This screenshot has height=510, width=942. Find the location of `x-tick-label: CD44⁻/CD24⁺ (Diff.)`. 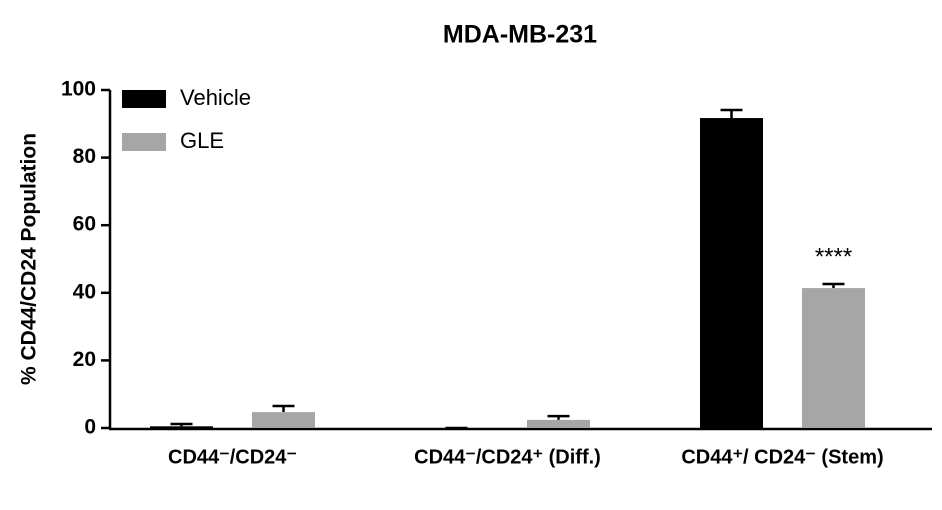

x-tick-label: CD44⁻/CD24⁺ (Diff.) is located at coordinates (507, 457).